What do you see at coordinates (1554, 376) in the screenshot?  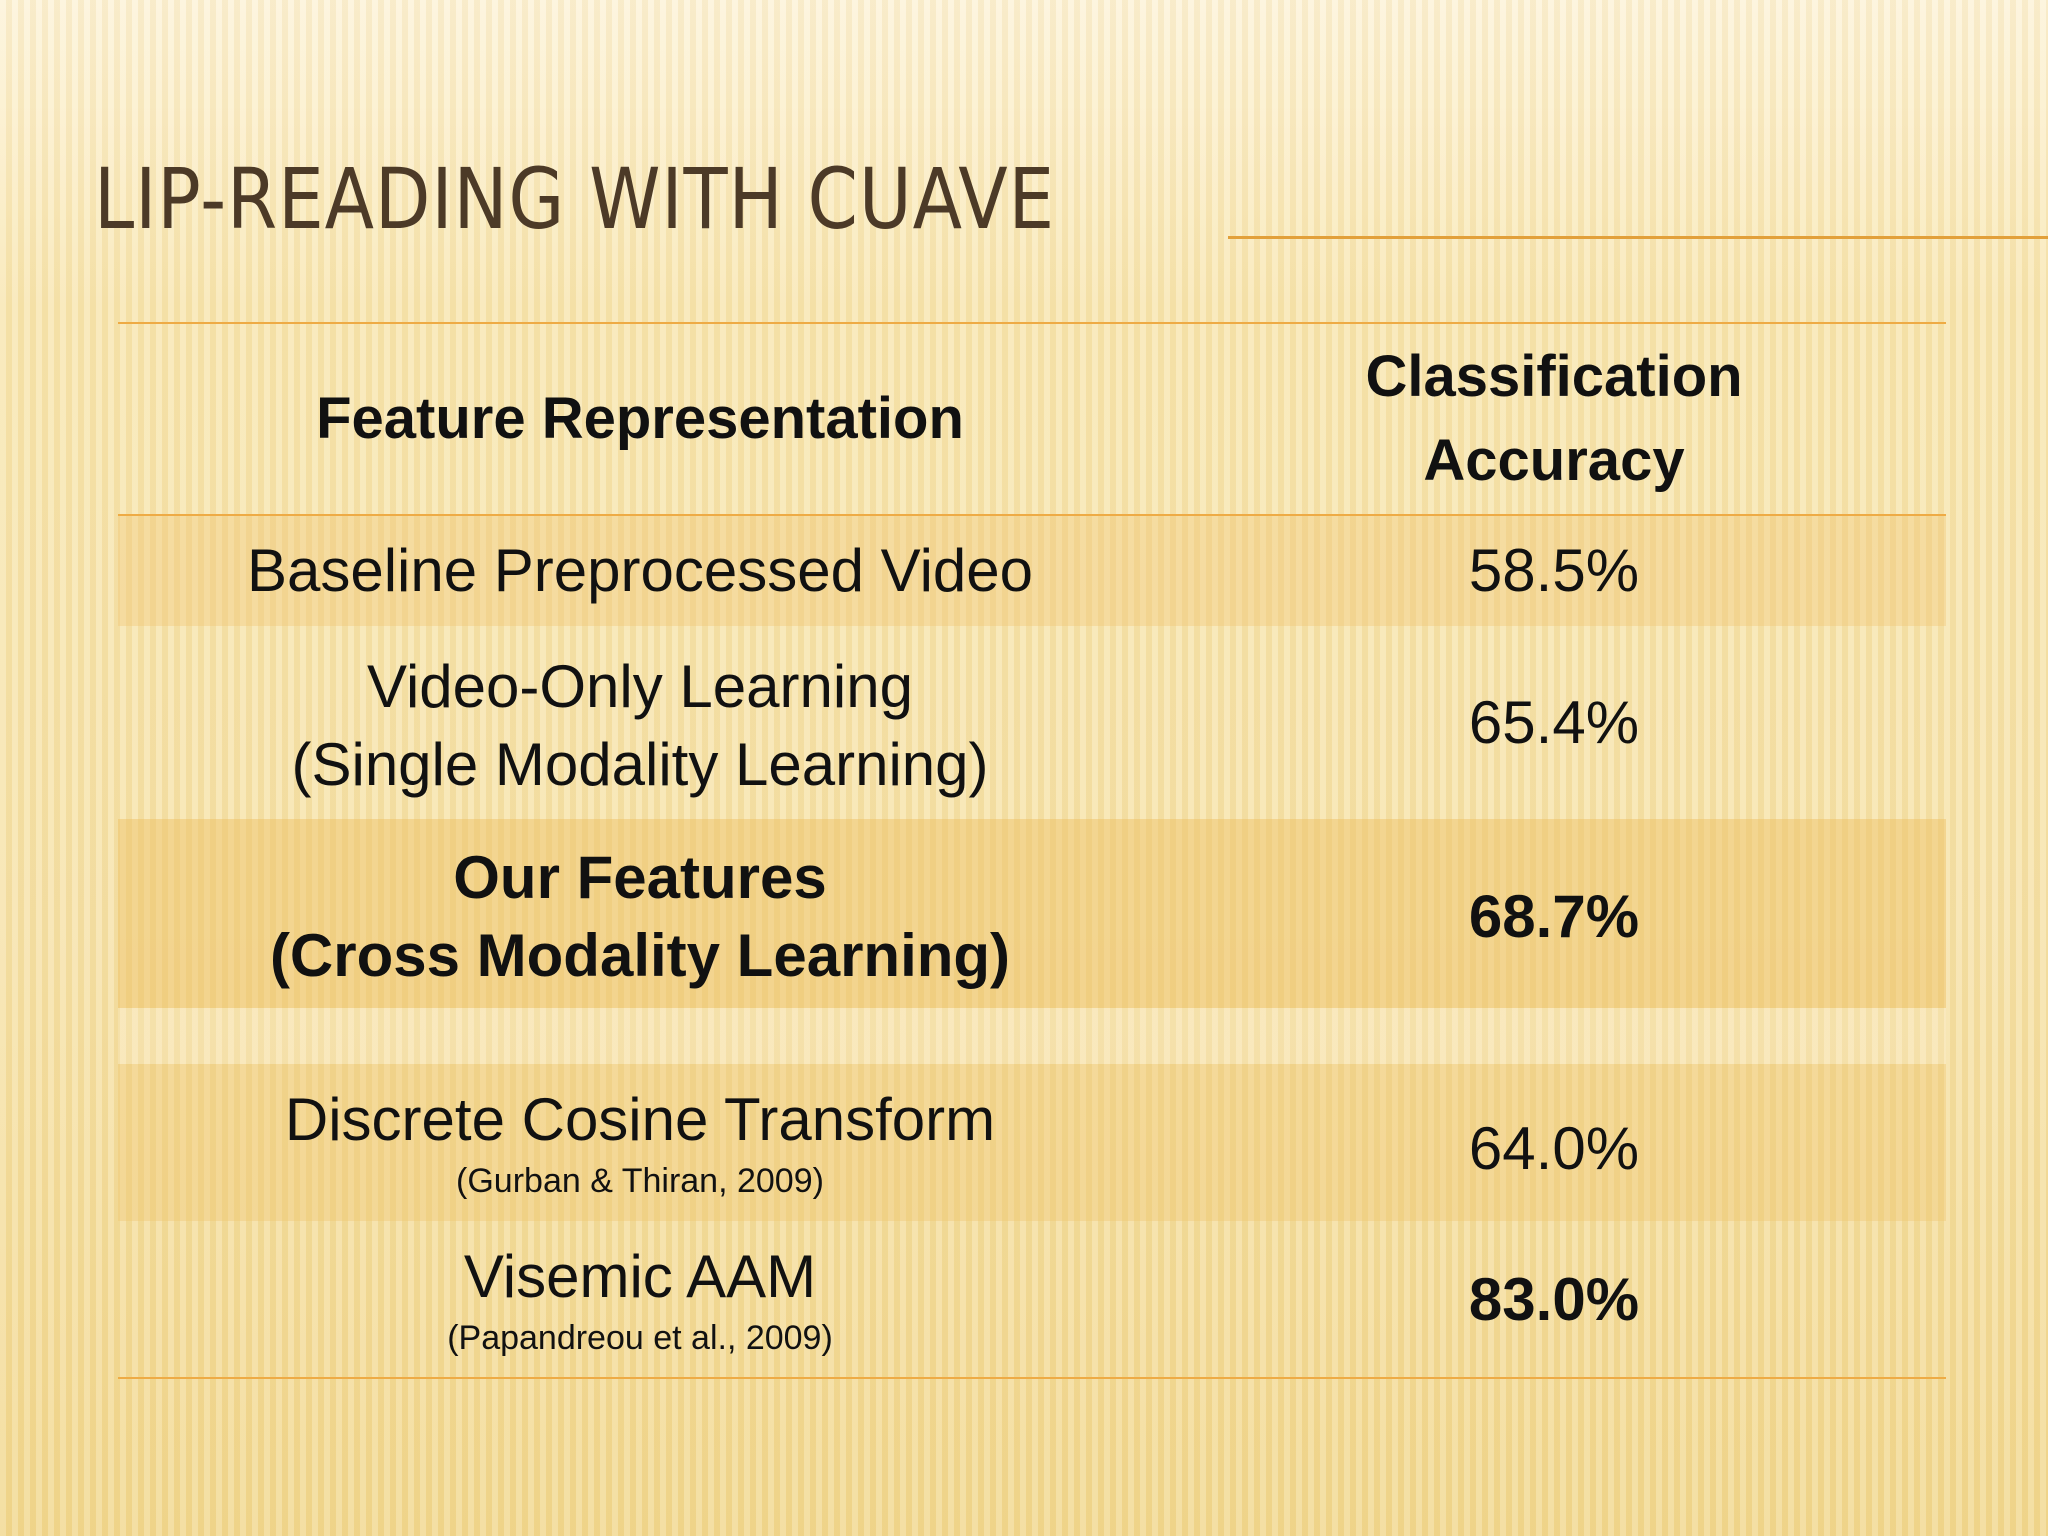 I see `header-text: Classification` at bounding box center [1554, 376].